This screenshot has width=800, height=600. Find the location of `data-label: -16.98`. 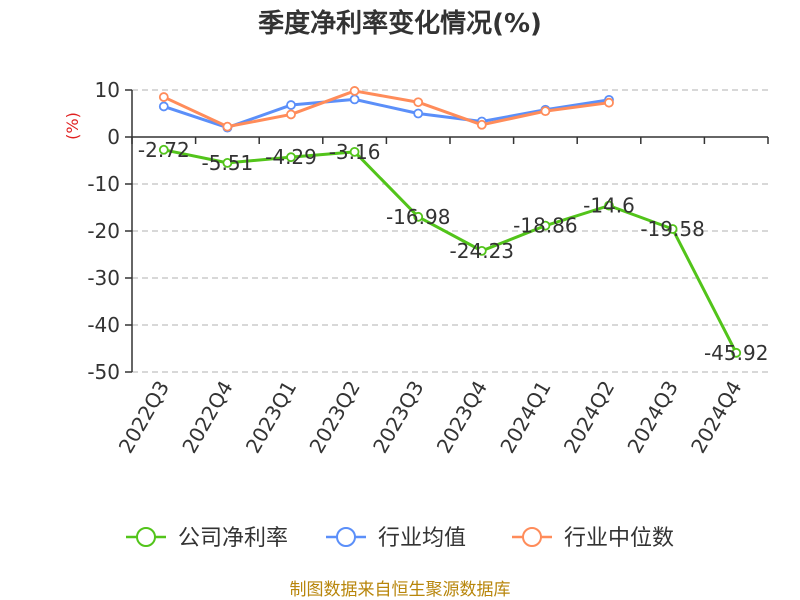

data-label: -16.98 is located at coordinates (418, 217).